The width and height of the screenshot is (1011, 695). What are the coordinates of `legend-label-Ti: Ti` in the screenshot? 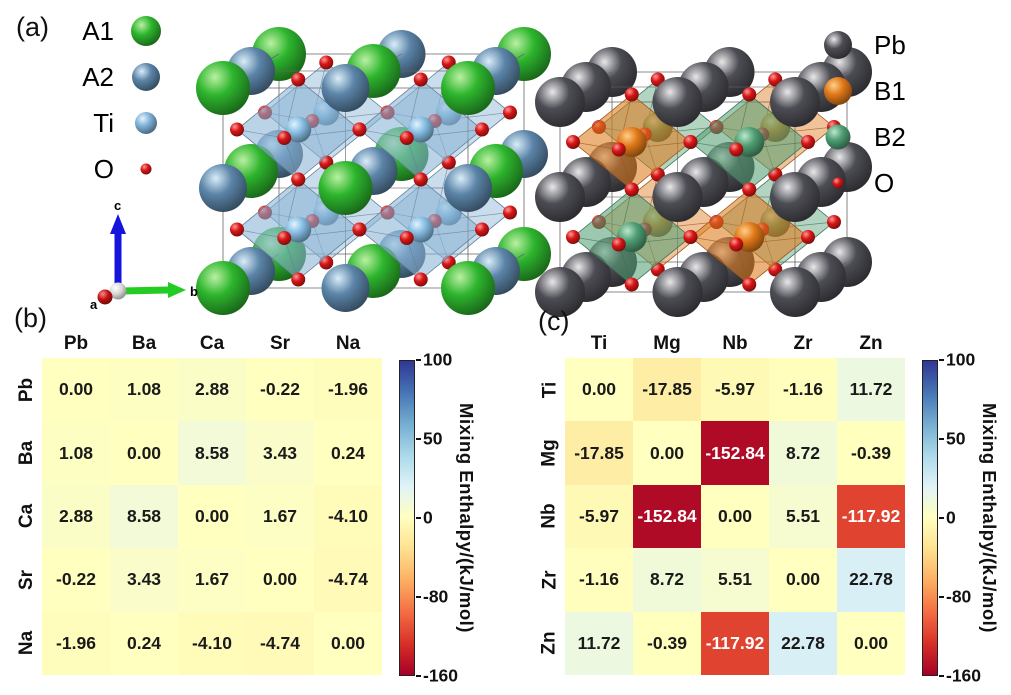 It's located at (103, 122).